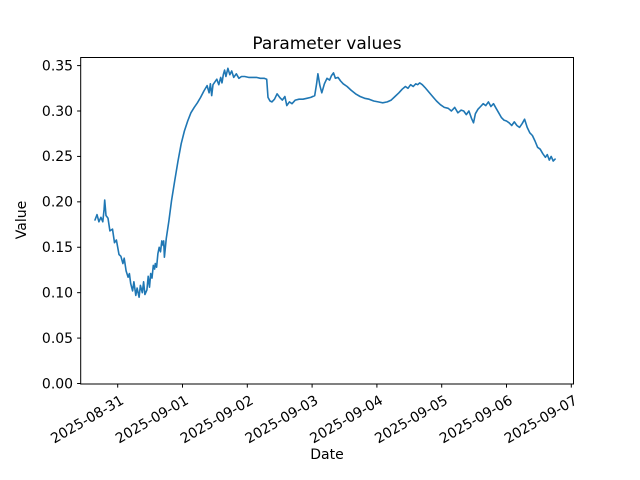 The height and width of the screenshot is (480, 640). I want to click on x-tick-label: 2025-09-01, so click(152, 420).